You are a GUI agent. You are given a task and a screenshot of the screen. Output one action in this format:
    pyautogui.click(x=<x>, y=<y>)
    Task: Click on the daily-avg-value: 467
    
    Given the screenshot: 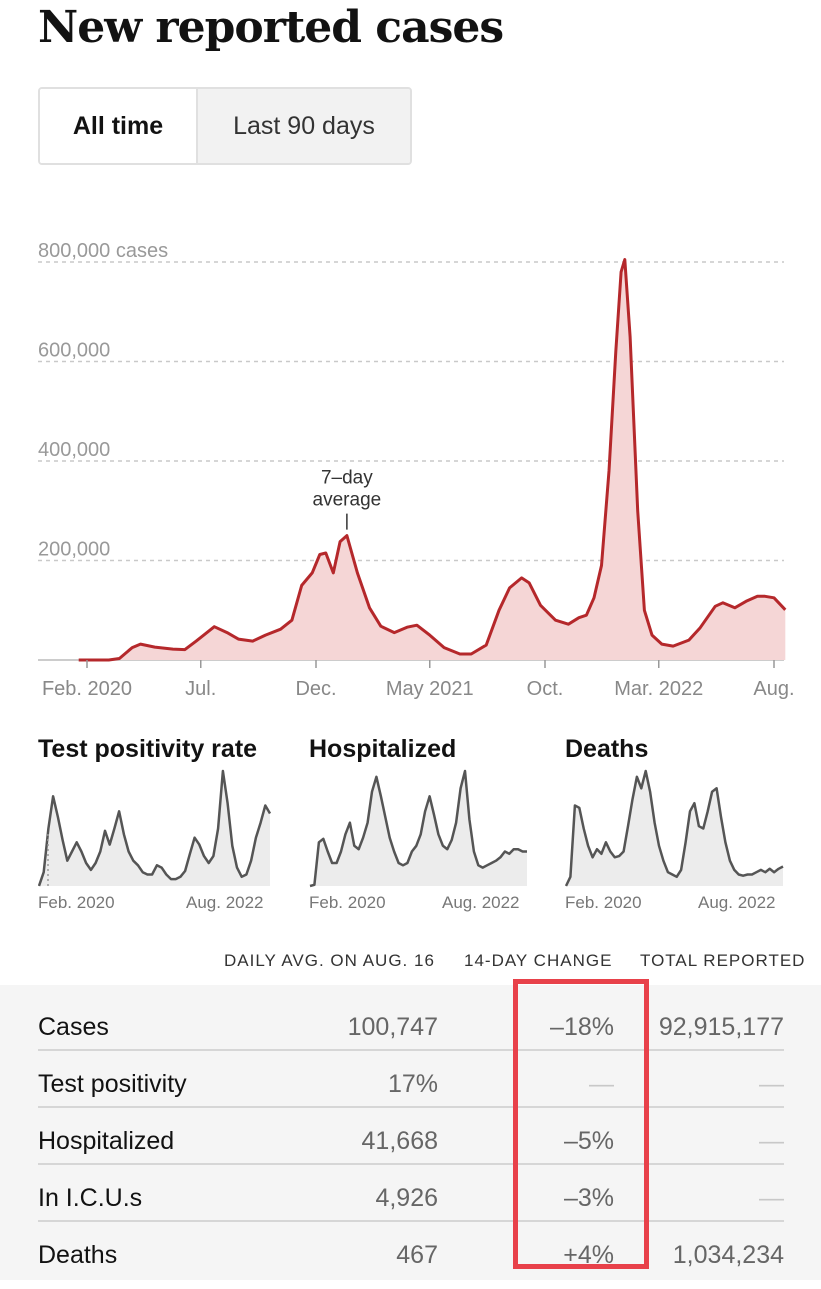 What is the action you would take?
    pyautogui.click(x=417, y=1255)
    